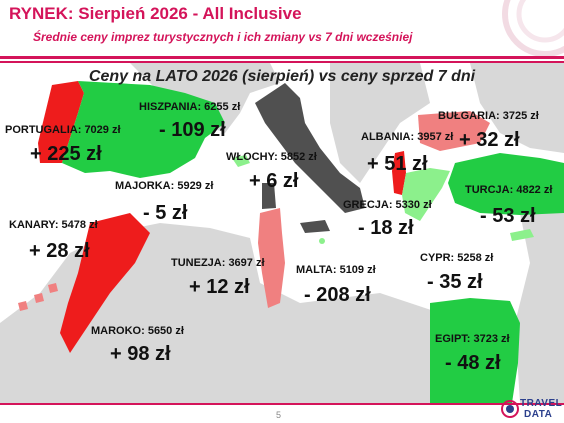 The width and height of the screenshot is (564, 423). Describe the element at coordinates (137, 331) in the screenshot. I see `label-maroko: MAROKO: 5650 zł` at that location.